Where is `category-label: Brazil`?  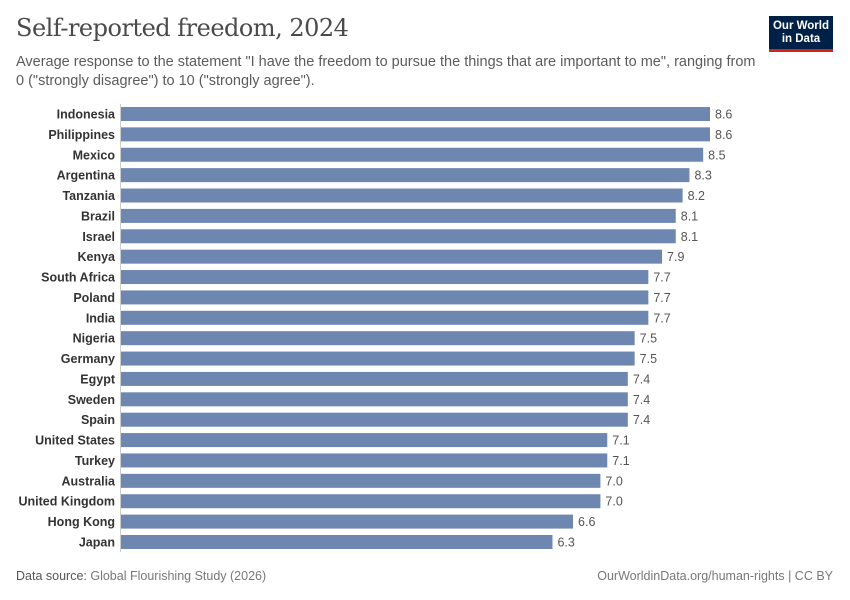
category-label: Brazil is located at coordinates (98, 216).